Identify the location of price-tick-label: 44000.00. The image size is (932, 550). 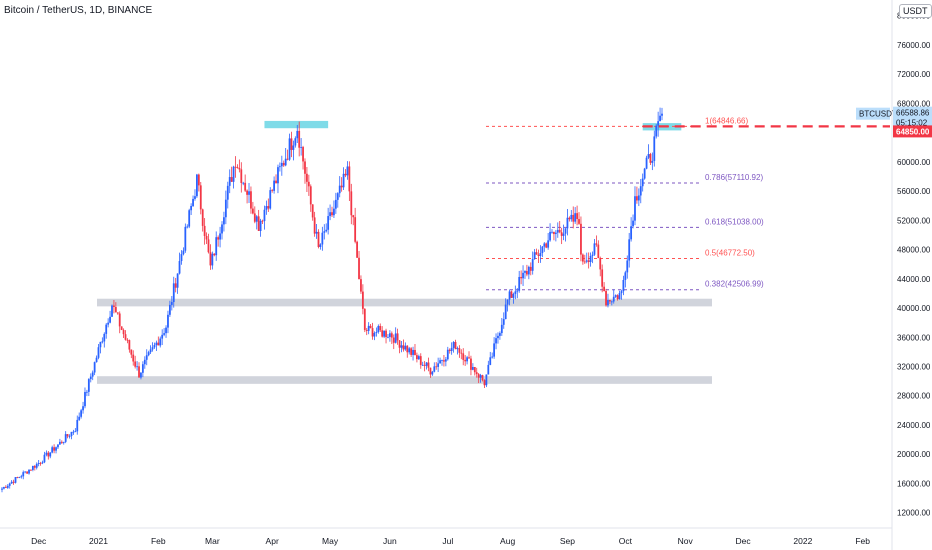
(914, 279).